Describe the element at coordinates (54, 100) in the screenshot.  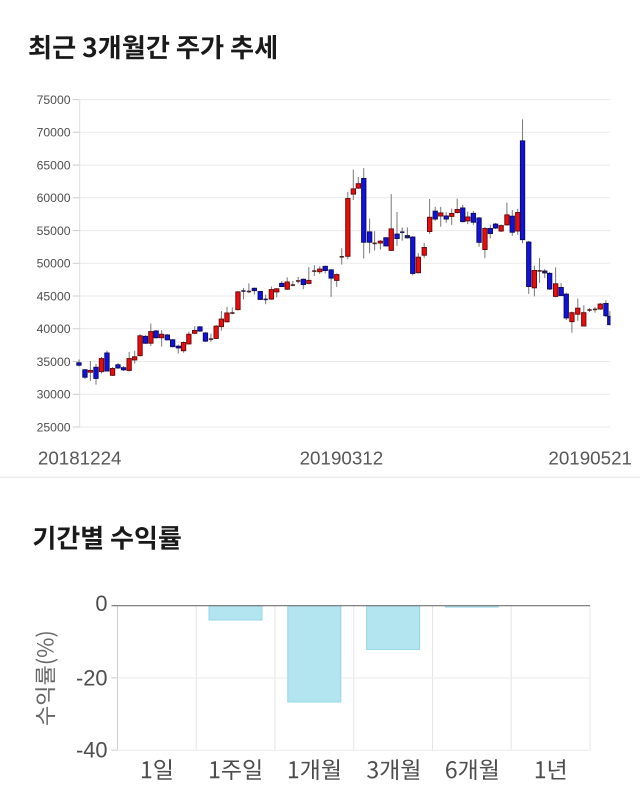
I see `svg-text: 75000` at that location.